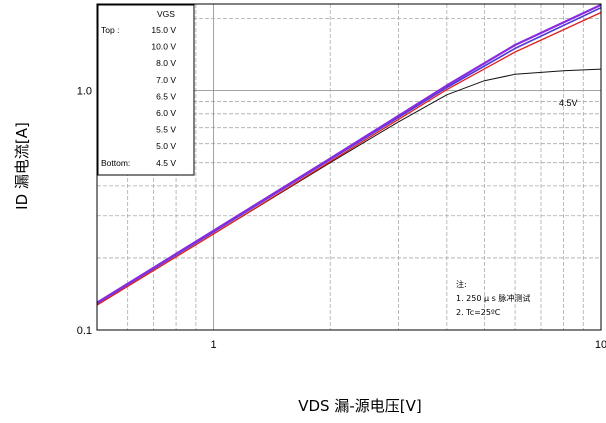 Image resolution: width=606 pixels, height=423 pixels. What do you see at coordinates (115, 163) in the screenshot?
I see `legend-entry-prefix: Bottom:` at bounding box center [115, 163].